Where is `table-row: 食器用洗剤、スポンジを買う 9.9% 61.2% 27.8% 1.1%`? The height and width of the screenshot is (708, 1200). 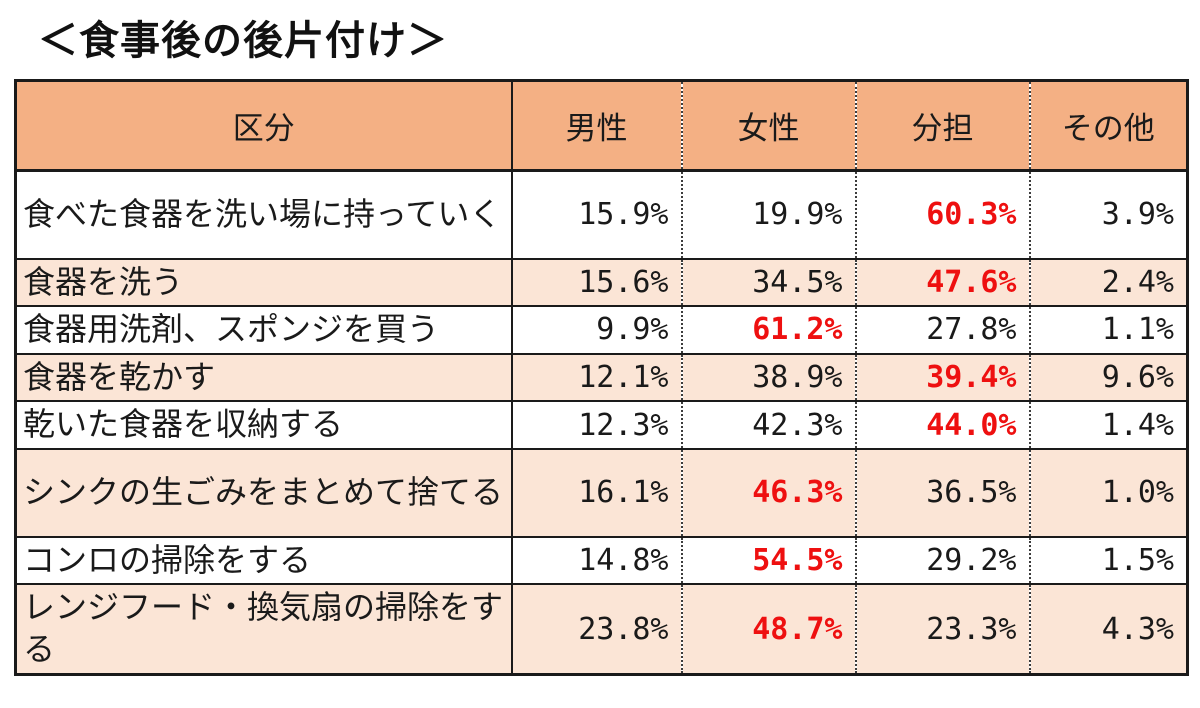 table-row: 食器用洗剤、スポンジを買う 9.9% 61.2% 27.8% 1.1% is located at coordinates (601, 330).